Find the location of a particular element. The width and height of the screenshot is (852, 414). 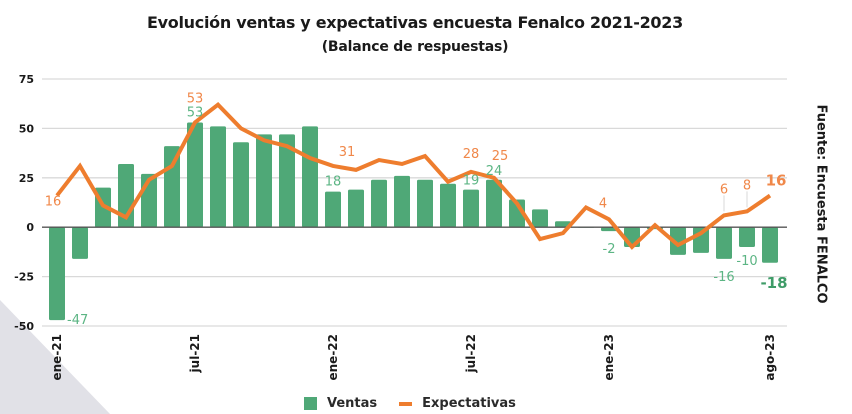

y-tick-label: 50 is located at coordinates (27, 128).